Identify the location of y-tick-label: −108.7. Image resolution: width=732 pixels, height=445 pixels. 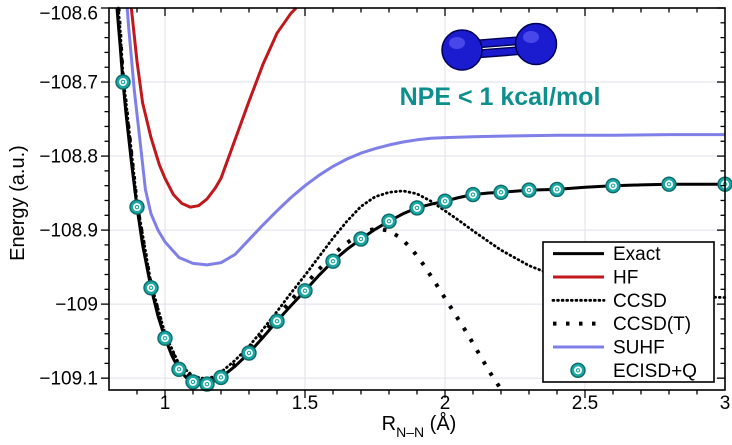
(68, 83).